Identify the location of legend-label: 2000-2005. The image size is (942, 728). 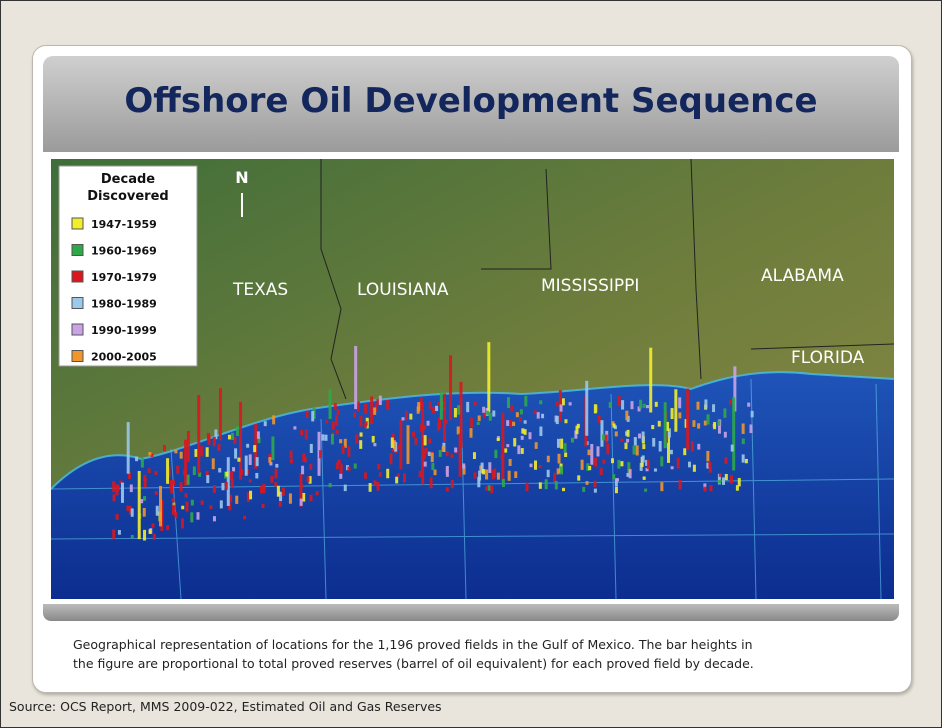
(124, 357).